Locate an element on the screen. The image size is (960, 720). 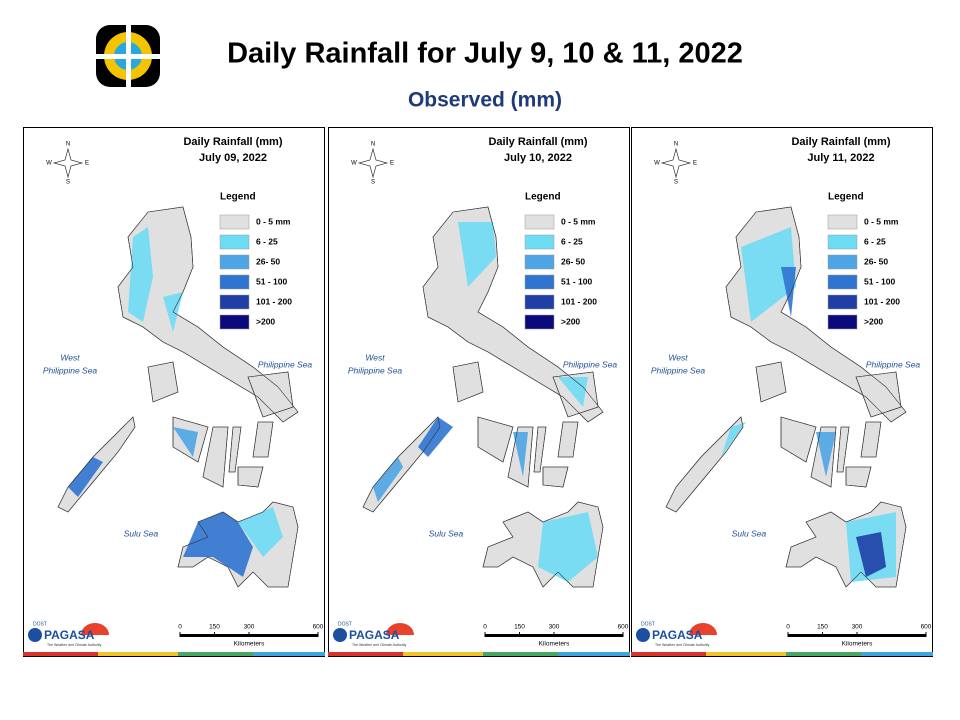
compass-star is located at coordinates (373, 163).